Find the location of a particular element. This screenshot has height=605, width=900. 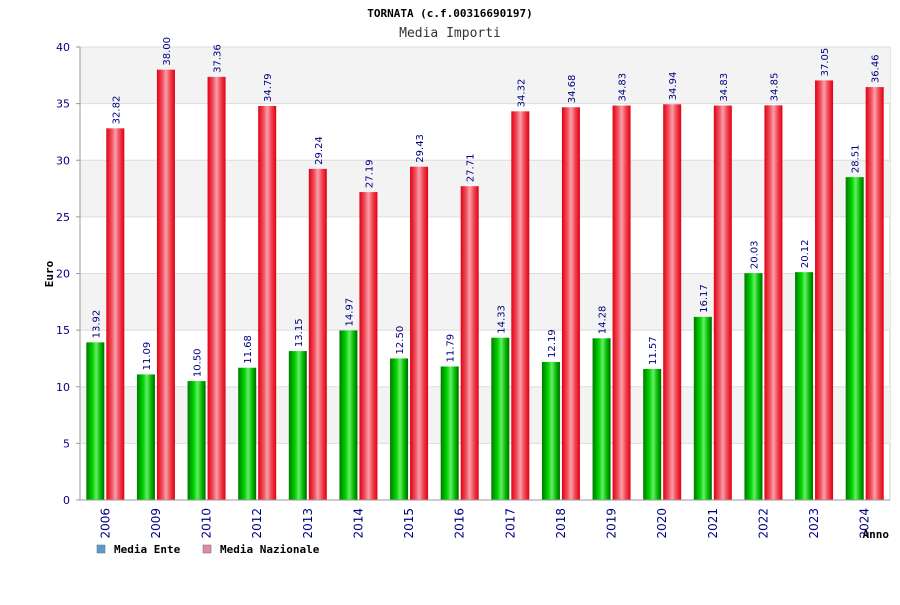

data-label-media-nazionale: 34.79 is located at coordinates (268, 87).